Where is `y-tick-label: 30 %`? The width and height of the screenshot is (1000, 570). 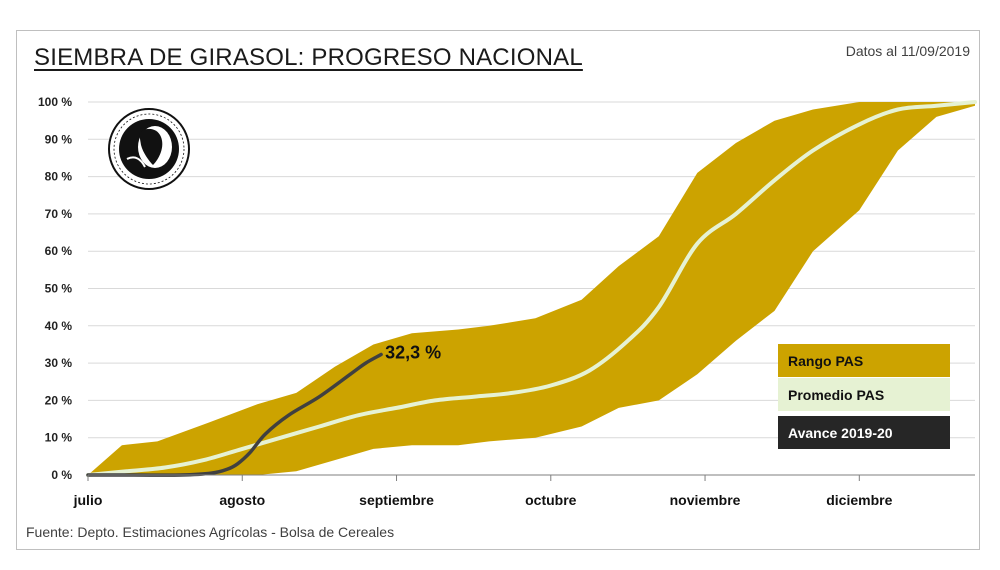 y-tick-label: 30 % is located at coordinates (59, 363).